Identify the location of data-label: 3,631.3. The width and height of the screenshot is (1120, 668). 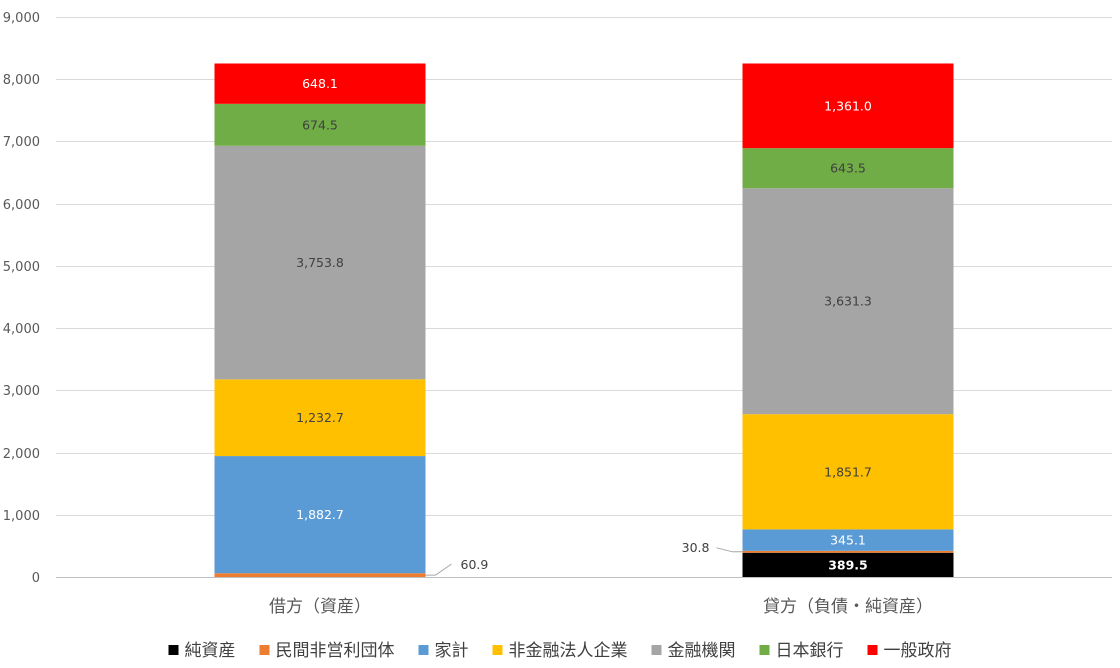
(848, 301).